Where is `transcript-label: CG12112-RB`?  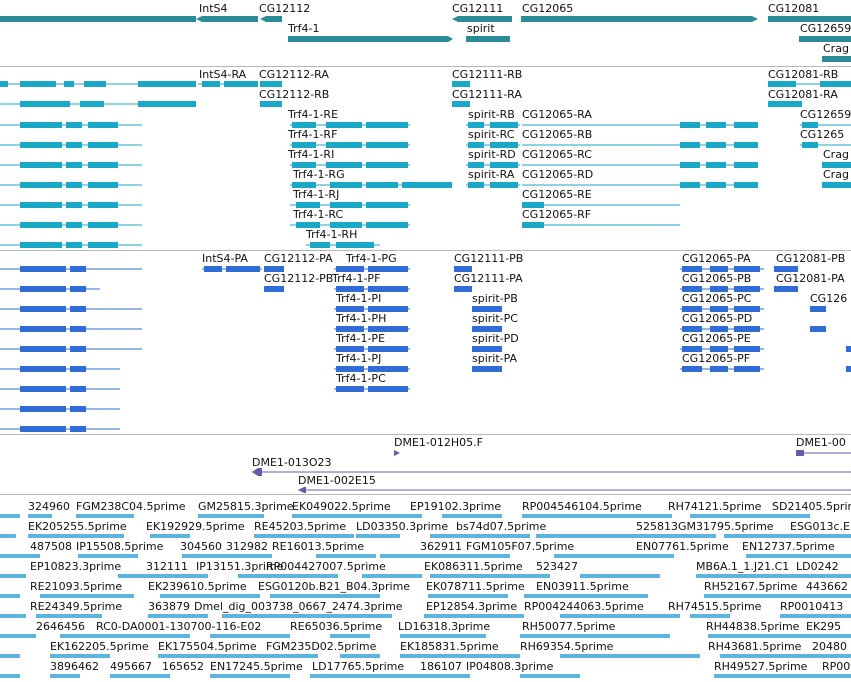
transcript-label: CG12112-RB is located at coordinates (294, 94).